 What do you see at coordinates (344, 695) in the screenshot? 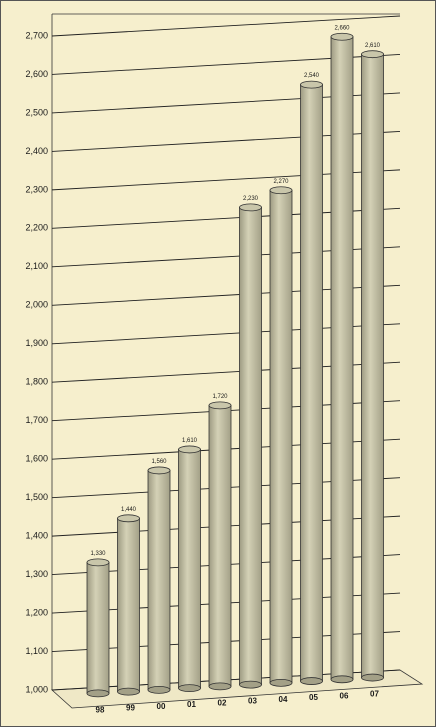
I see `x-tick-label: 06` at bounding box center [344, 695].